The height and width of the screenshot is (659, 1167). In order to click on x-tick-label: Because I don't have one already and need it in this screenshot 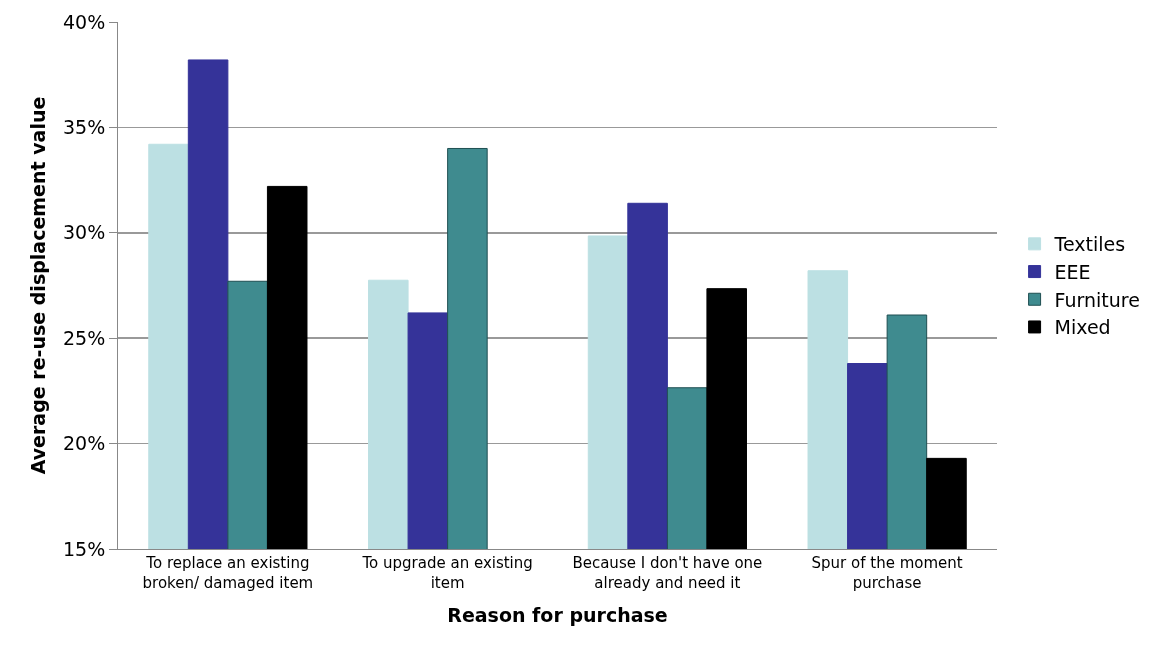, I will do `click(667, 573)`.